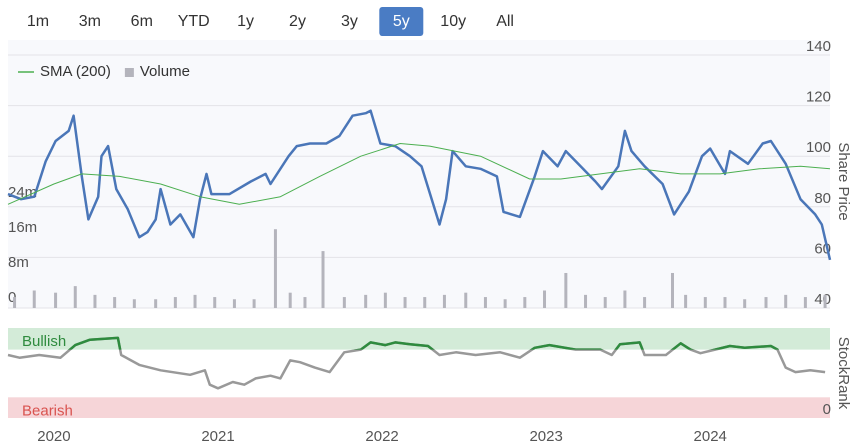 The height and width of the screenshot is (443, 862). I want to click on range-button: 3m, so click(90, 21).